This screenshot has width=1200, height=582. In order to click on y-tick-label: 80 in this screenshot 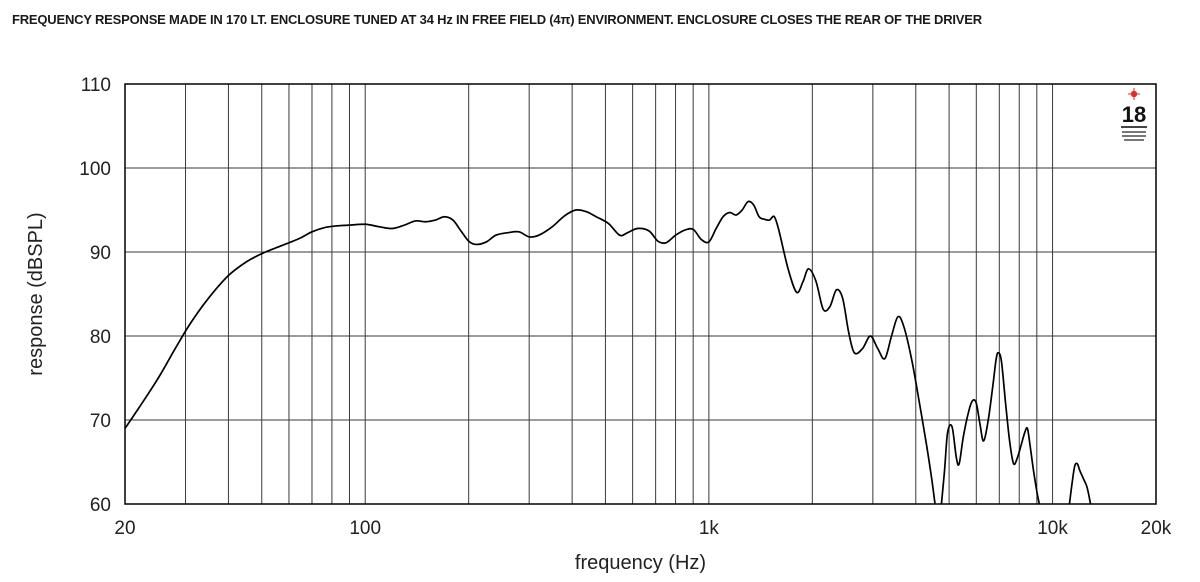, I will do `click(100, 337)`.